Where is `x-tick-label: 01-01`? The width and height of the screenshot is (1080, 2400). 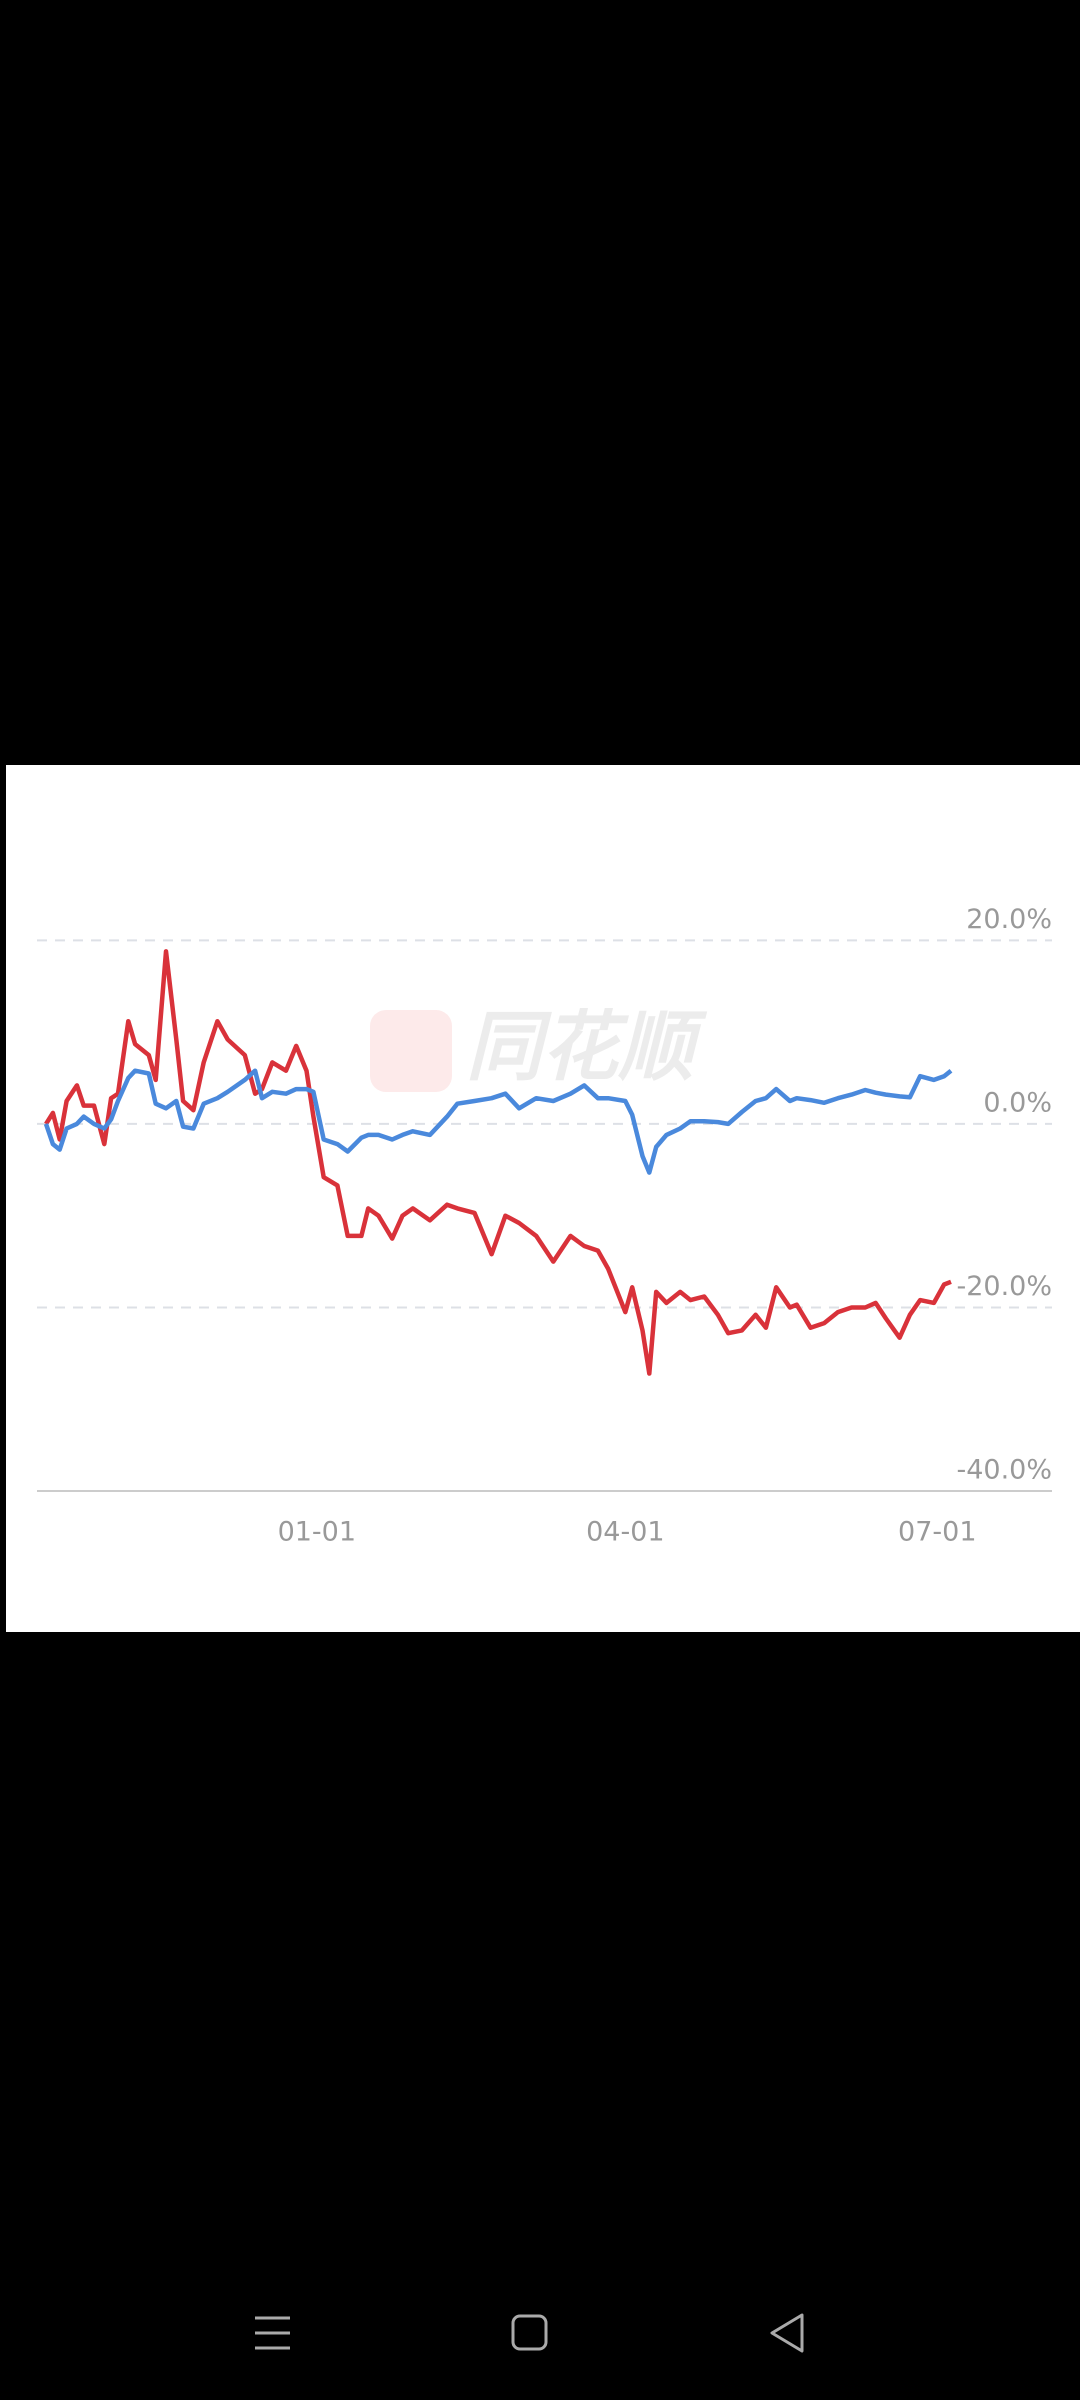
x-tick-label: 01-01 is located at coordinates (317, 1532).